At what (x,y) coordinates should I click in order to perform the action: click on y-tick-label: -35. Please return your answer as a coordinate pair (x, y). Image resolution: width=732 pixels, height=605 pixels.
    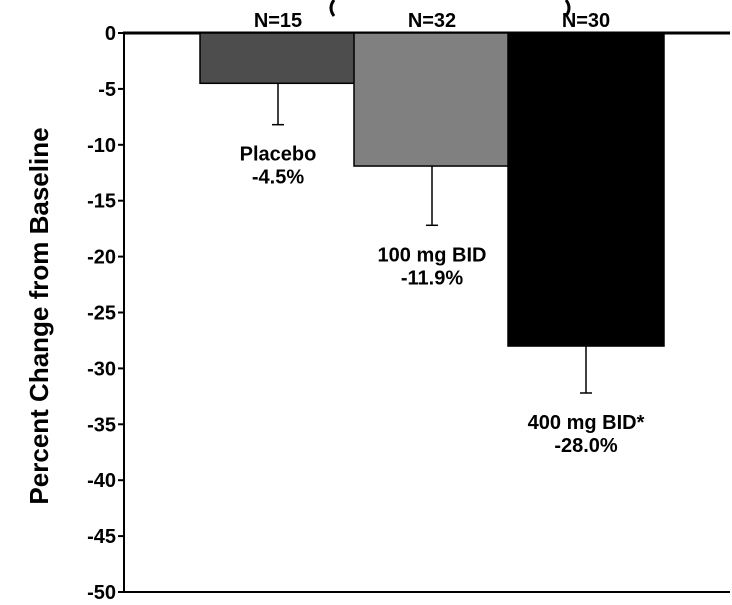
    Looking at the image, I should click on (101, 425).